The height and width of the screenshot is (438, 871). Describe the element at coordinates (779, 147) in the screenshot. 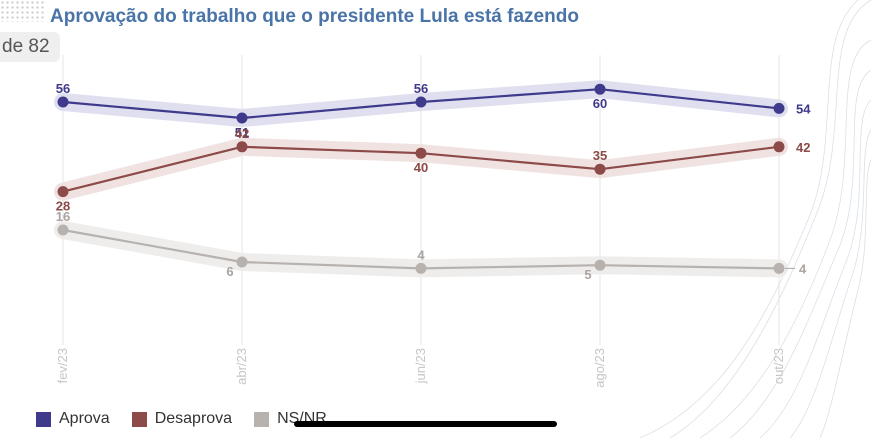

I see `point-desaprova-out/23` at that location.